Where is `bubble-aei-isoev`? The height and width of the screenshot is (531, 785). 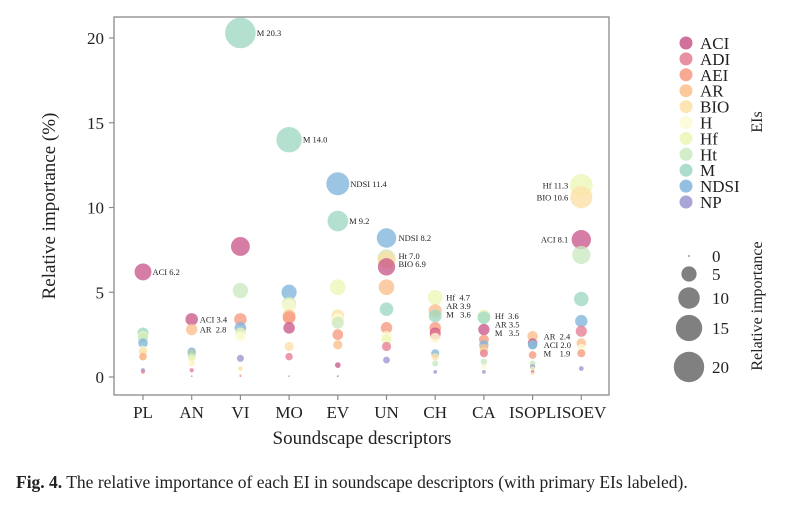 bubble-aei-isoev is located at coordinates (581, 353).